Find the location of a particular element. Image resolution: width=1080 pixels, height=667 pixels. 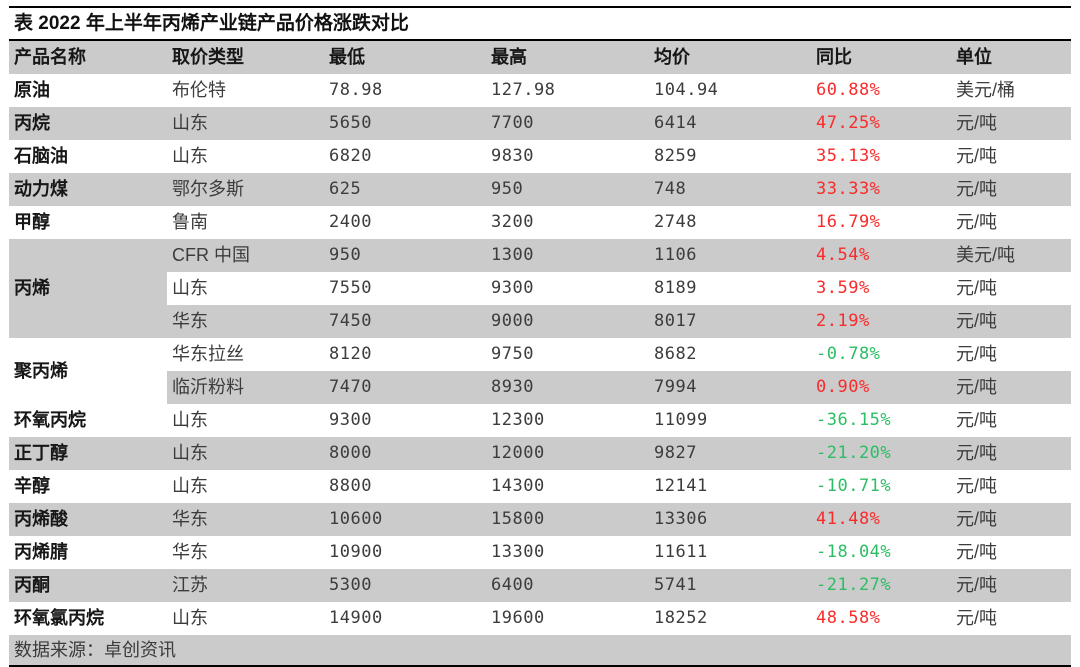

cell-product: 石脑油 is located at coordinates (88, 156).